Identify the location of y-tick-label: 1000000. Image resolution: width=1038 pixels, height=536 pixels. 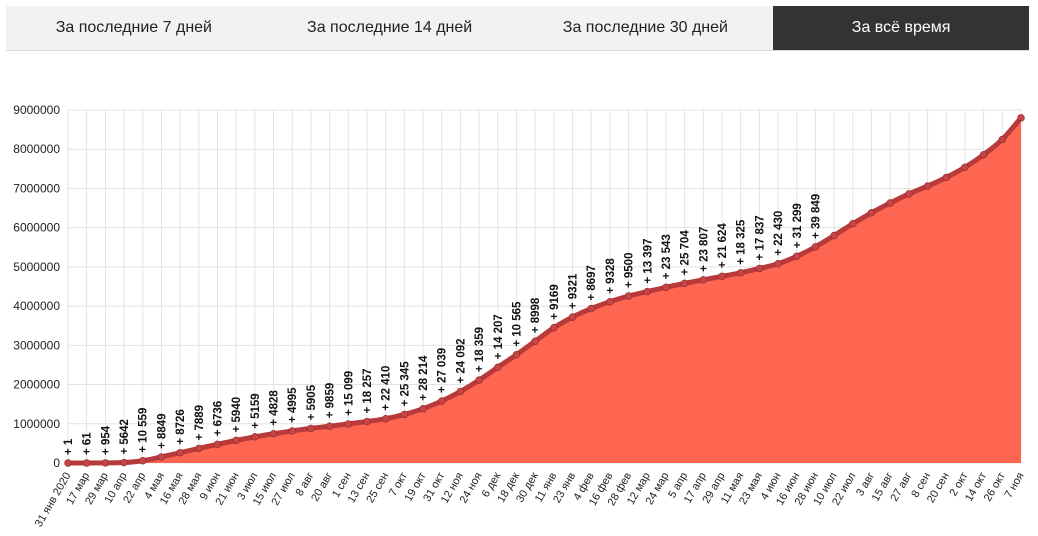
(36, 424).